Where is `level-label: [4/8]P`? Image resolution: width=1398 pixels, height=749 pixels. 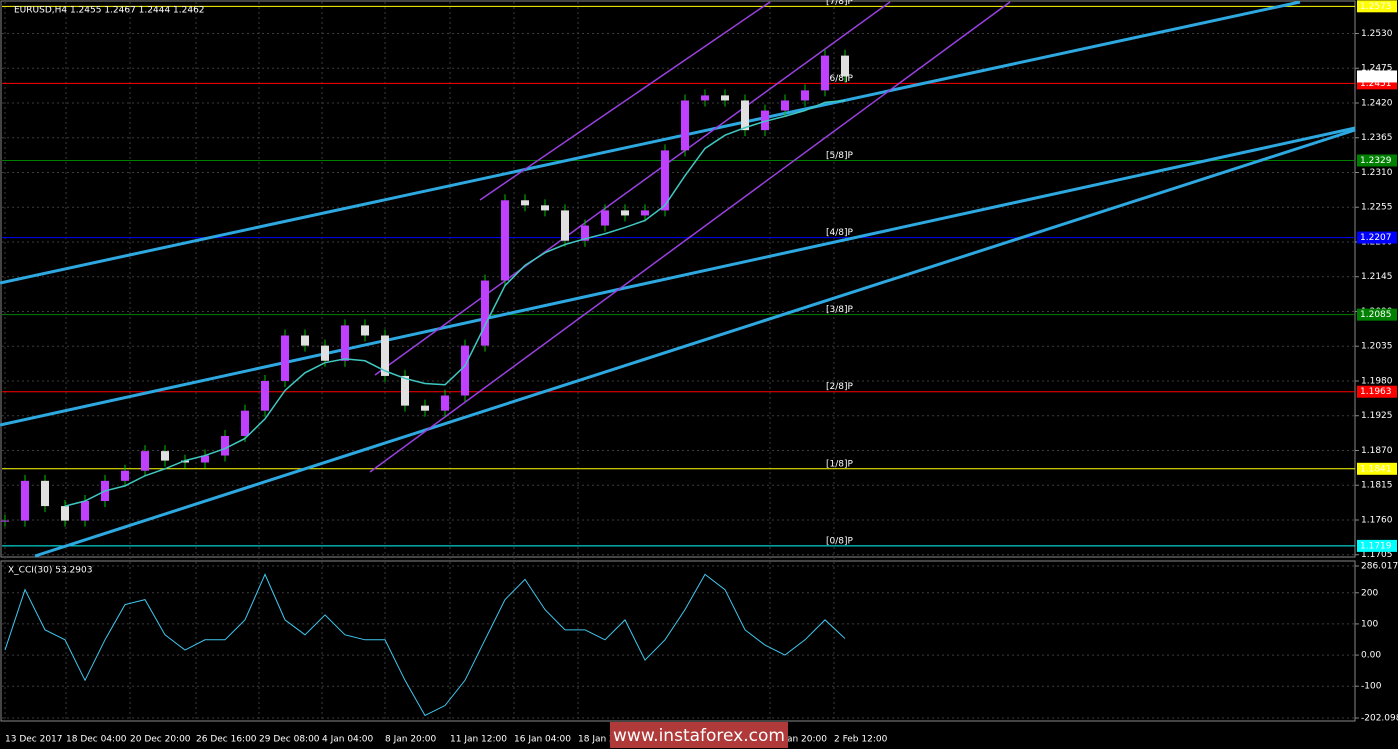 level-label: [4/8]P is located at coordinates (840, 233).